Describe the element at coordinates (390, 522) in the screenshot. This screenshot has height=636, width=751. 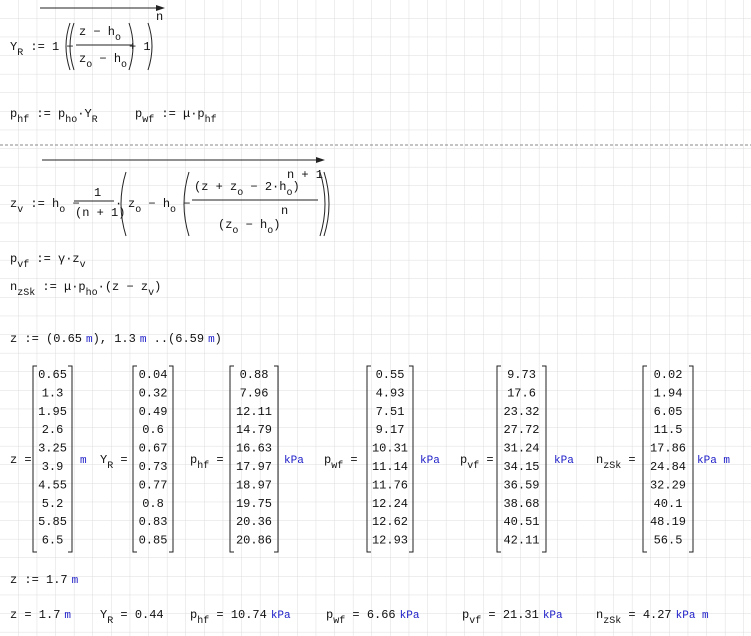
I see `matrix-value: 12.62` at that location.